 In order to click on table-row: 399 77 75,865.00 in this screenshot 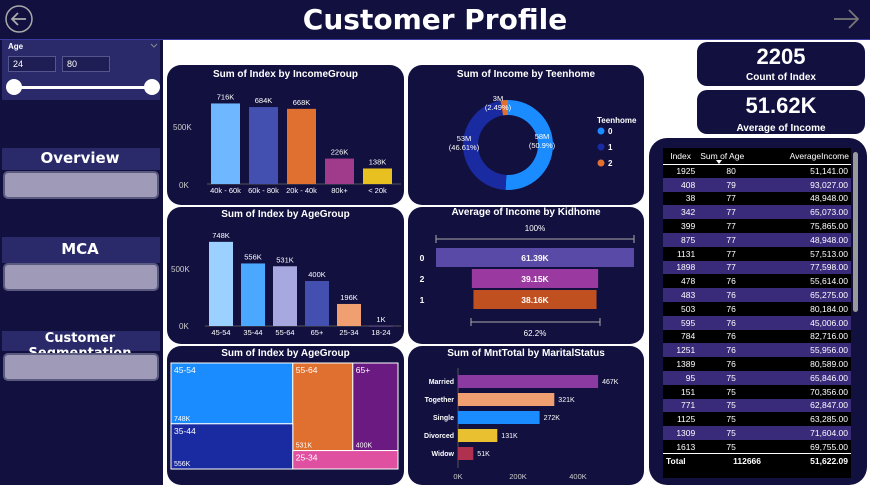, I will do `click(757, 226)`.